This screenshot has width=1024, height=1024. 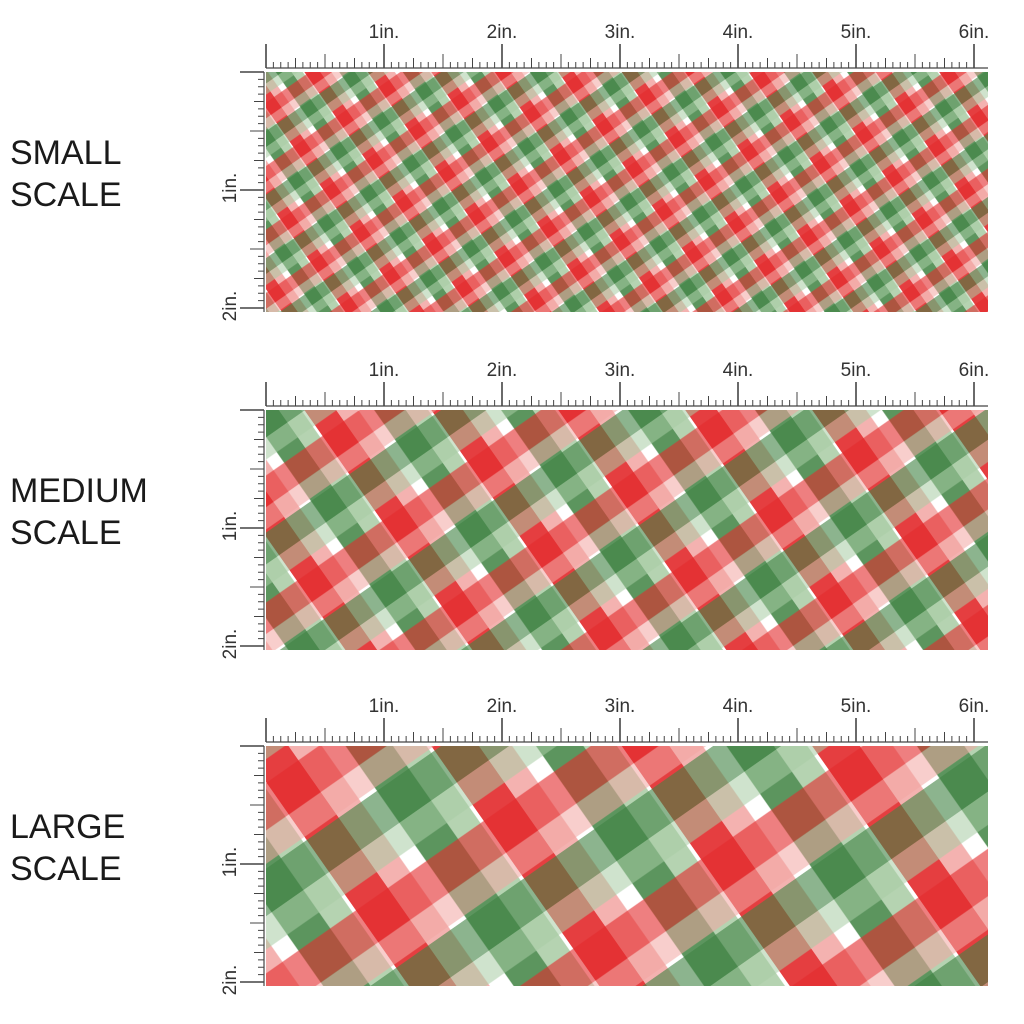 What do you see at coordinates (110, 174) in the screenshot?
I see `scale-label-small: SMALL SCALE` at bounding box center [110, 174].